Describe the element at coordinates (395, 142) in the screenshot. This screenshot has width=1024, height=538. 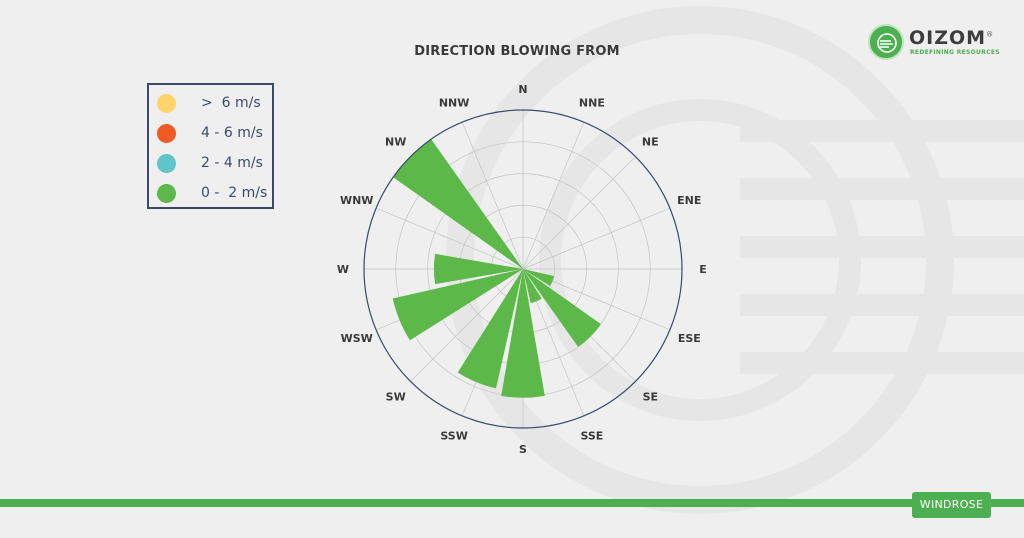
I see `direction-label-nw: NW` at that location.